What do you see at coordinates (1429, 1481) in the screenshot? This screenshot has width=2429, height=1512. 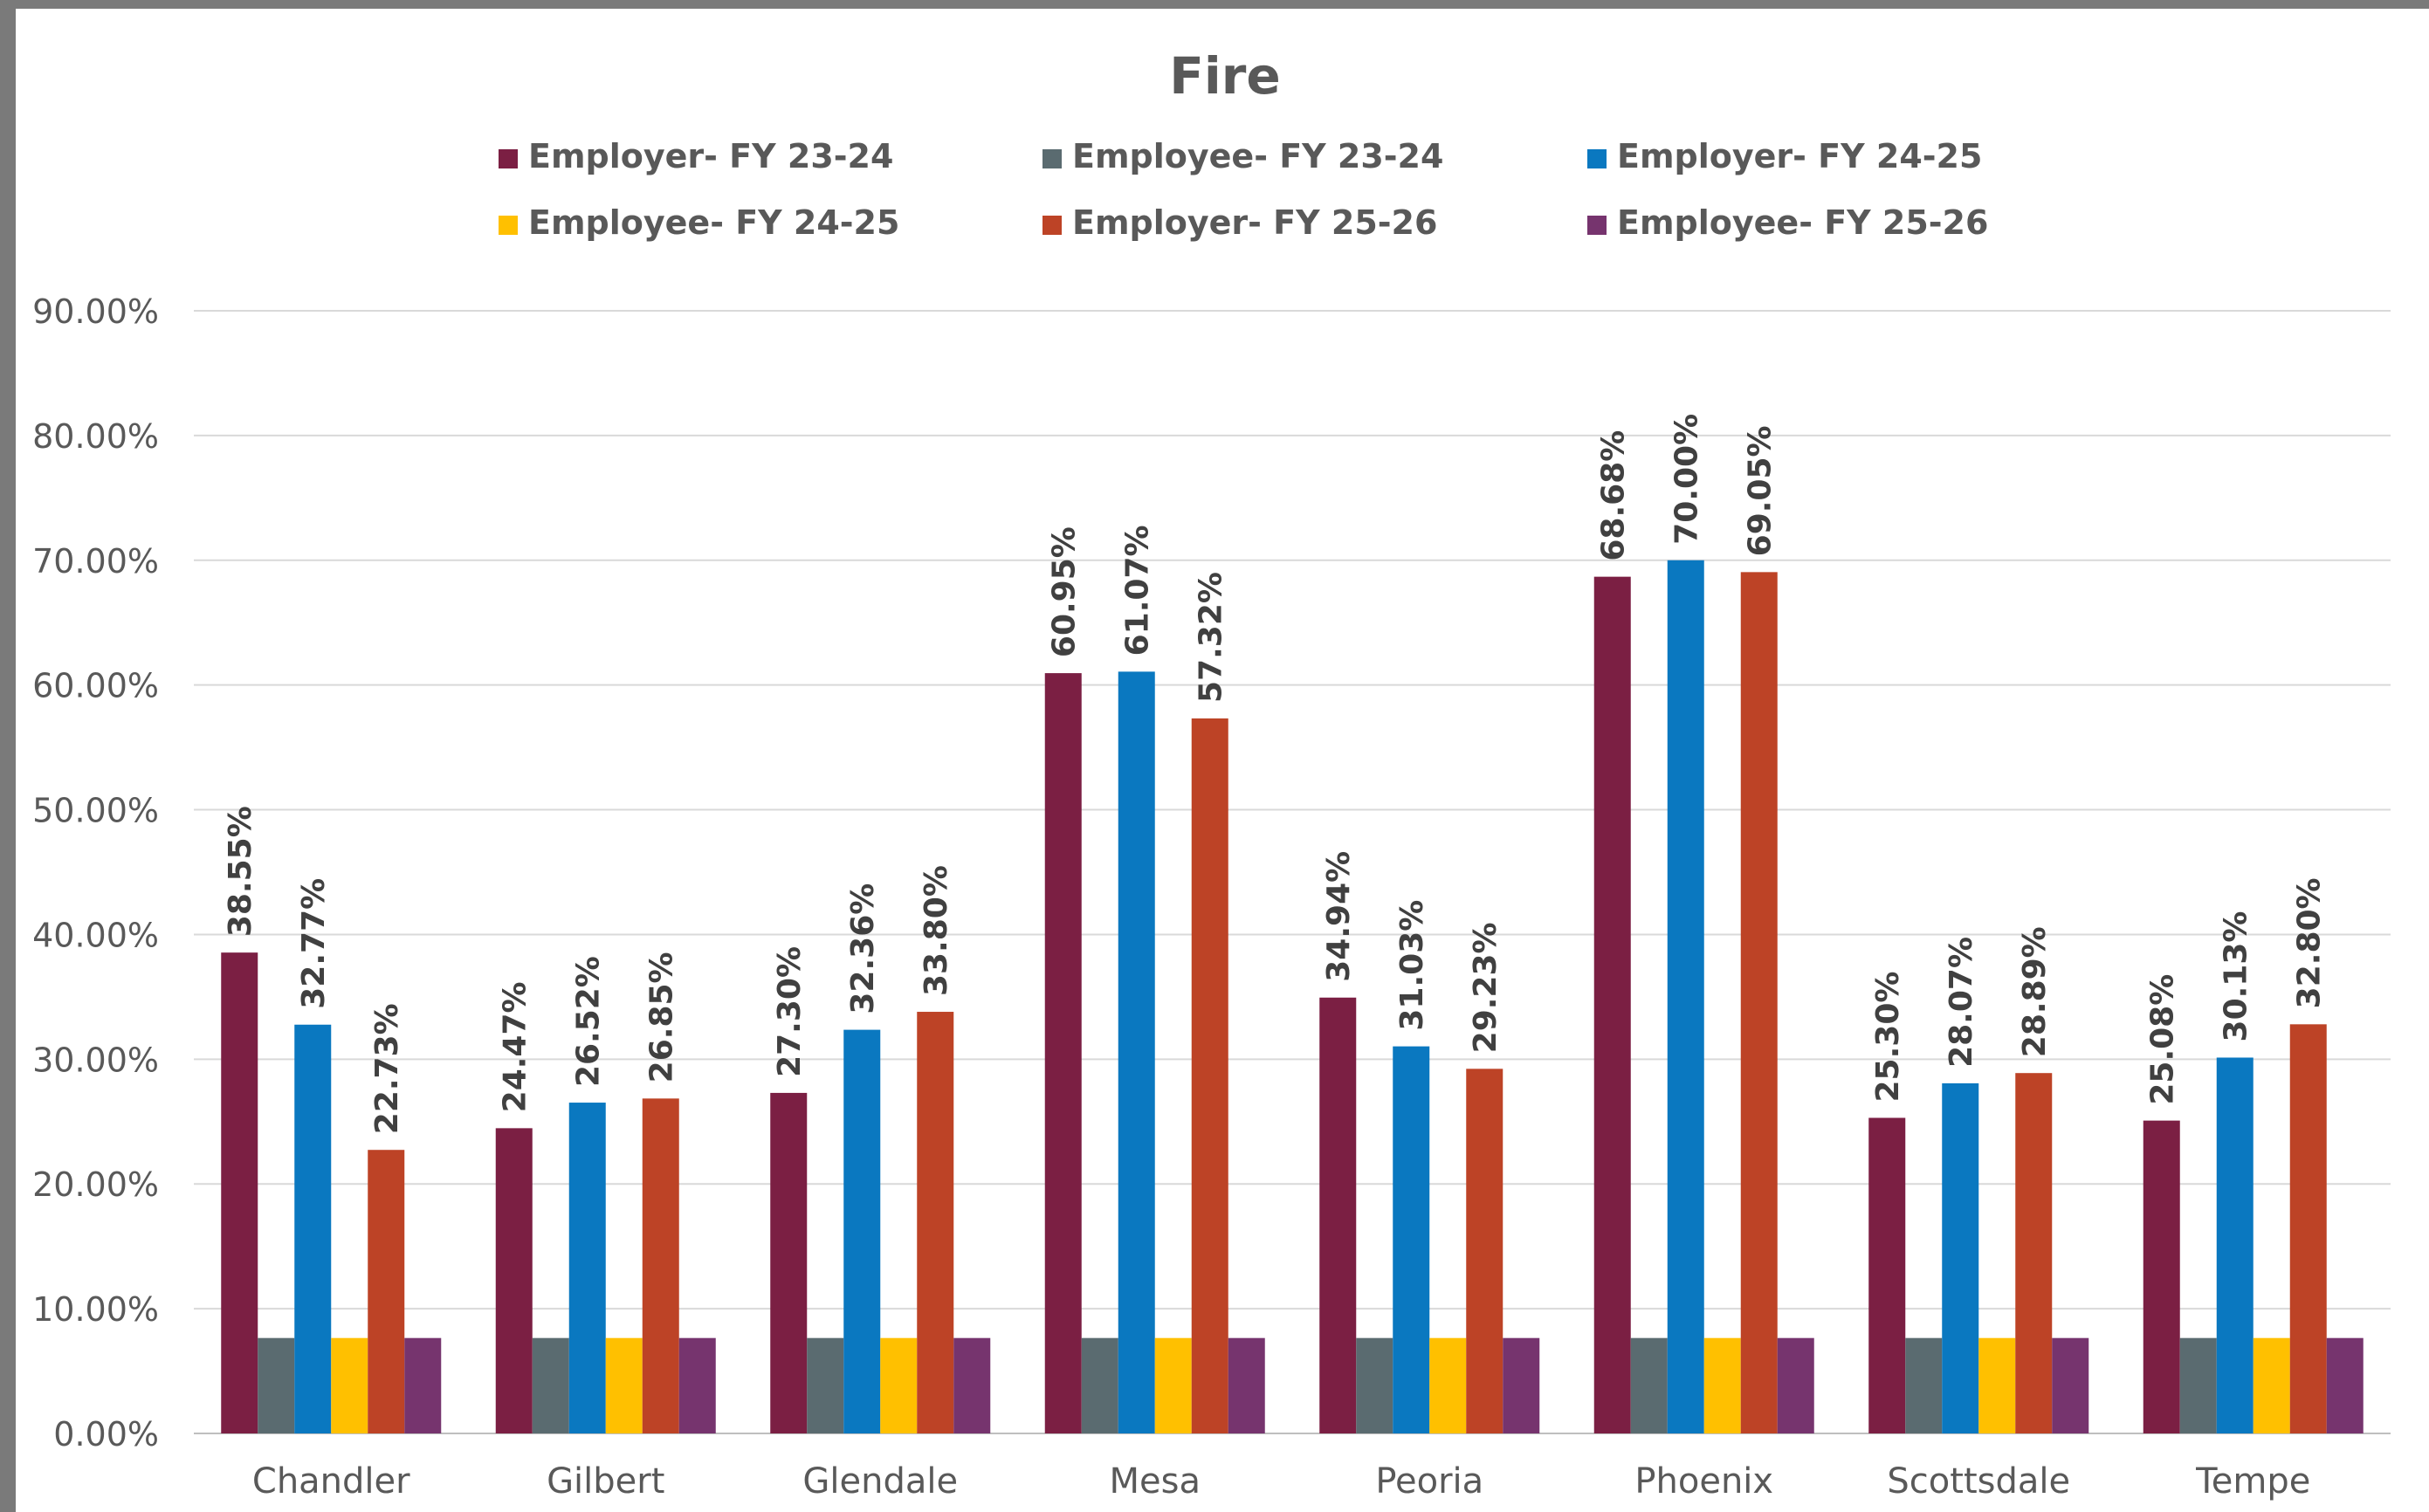 I see `x-tick-label: Peoria` at bounding box center [1429, 1481].